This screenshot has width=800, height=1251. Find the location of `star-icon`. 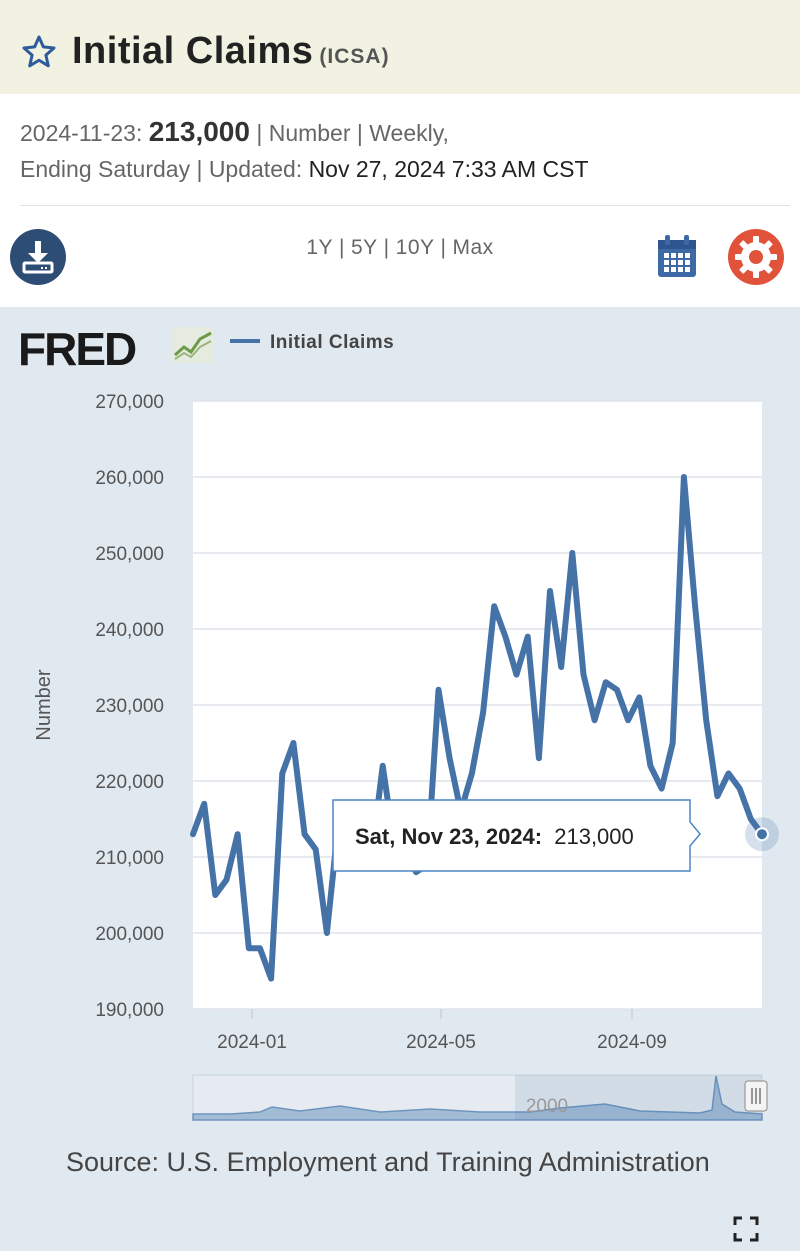

star-icon is located at coordinates (39, 52).